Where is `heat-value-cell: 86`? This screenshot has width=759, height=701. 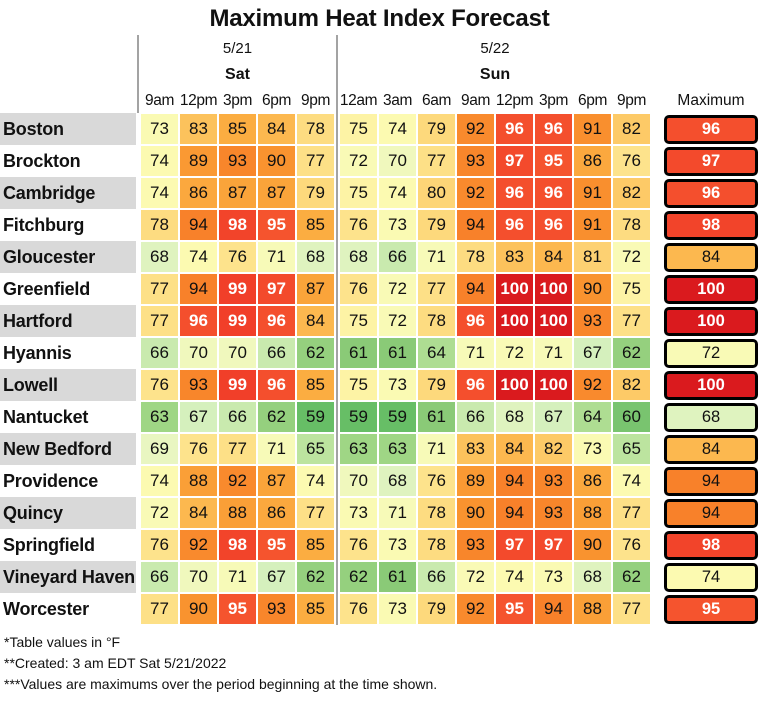
heat-value-cell: 86 is located at coordinates (592, 481).